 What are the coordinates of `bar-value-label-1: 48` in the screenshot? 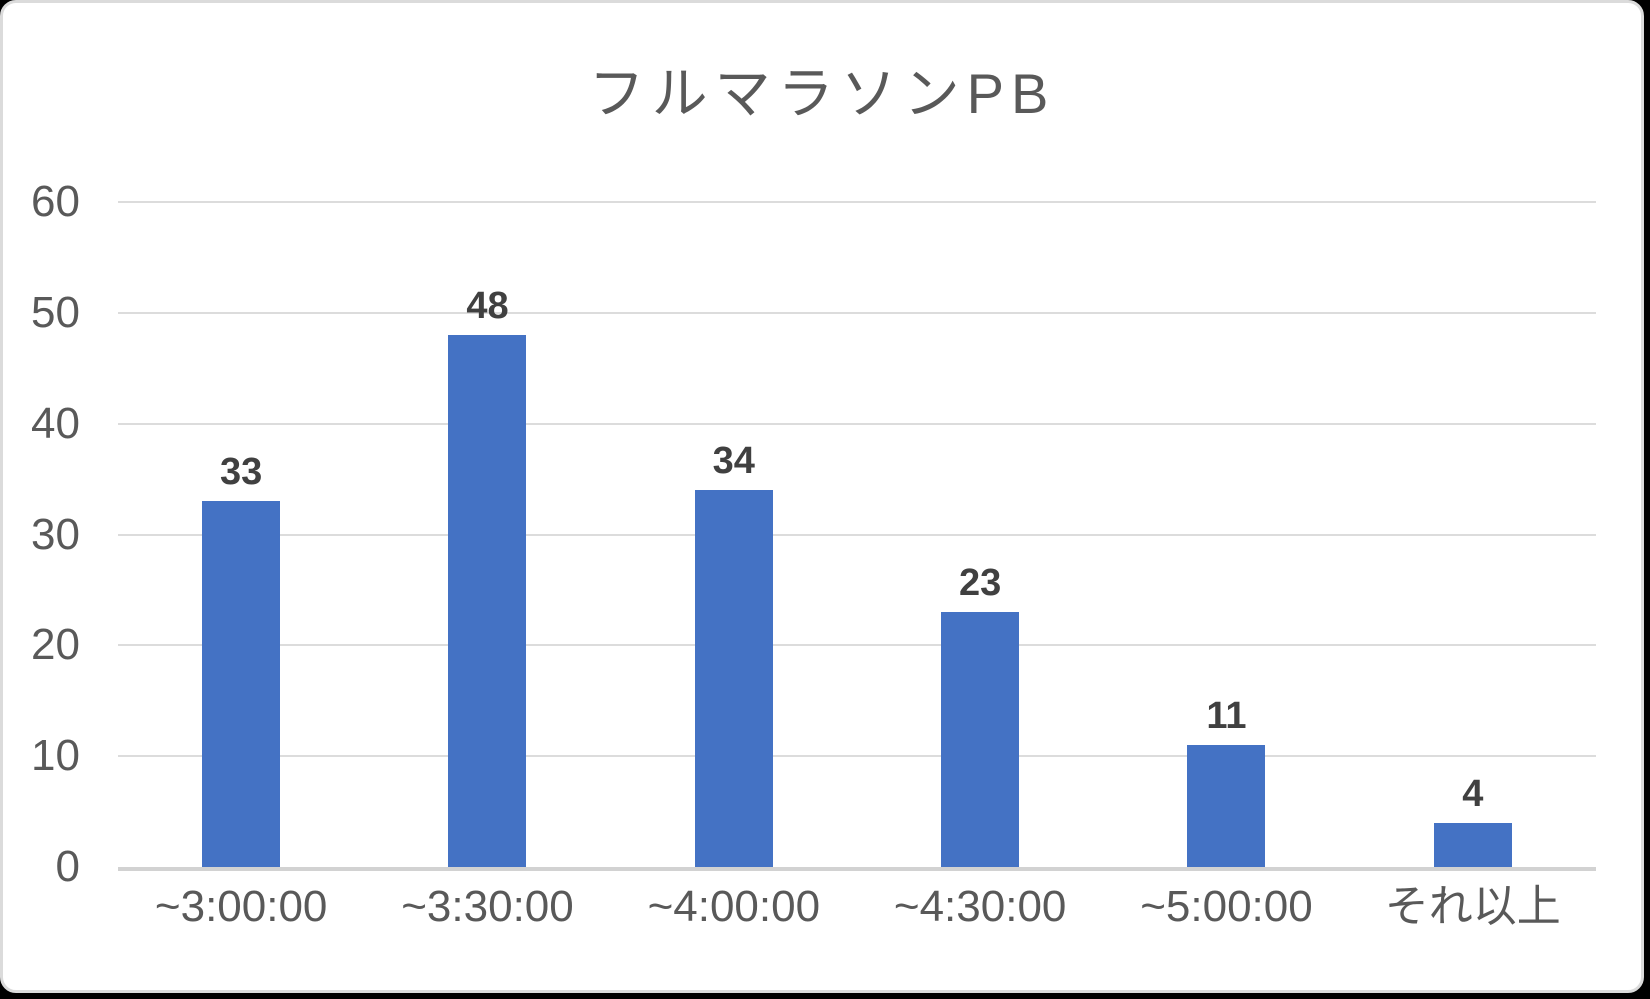 It's located at (487, 306).